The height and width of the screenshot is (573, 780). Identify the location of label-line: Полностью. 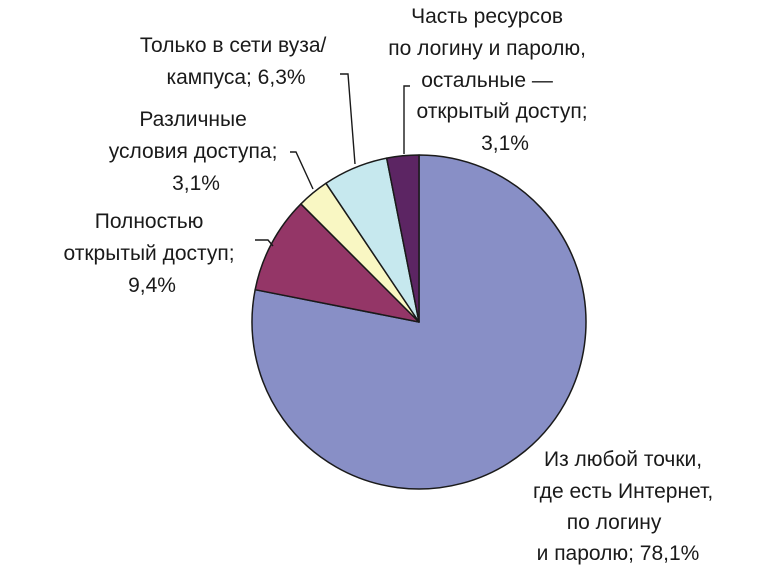
(149, 221).